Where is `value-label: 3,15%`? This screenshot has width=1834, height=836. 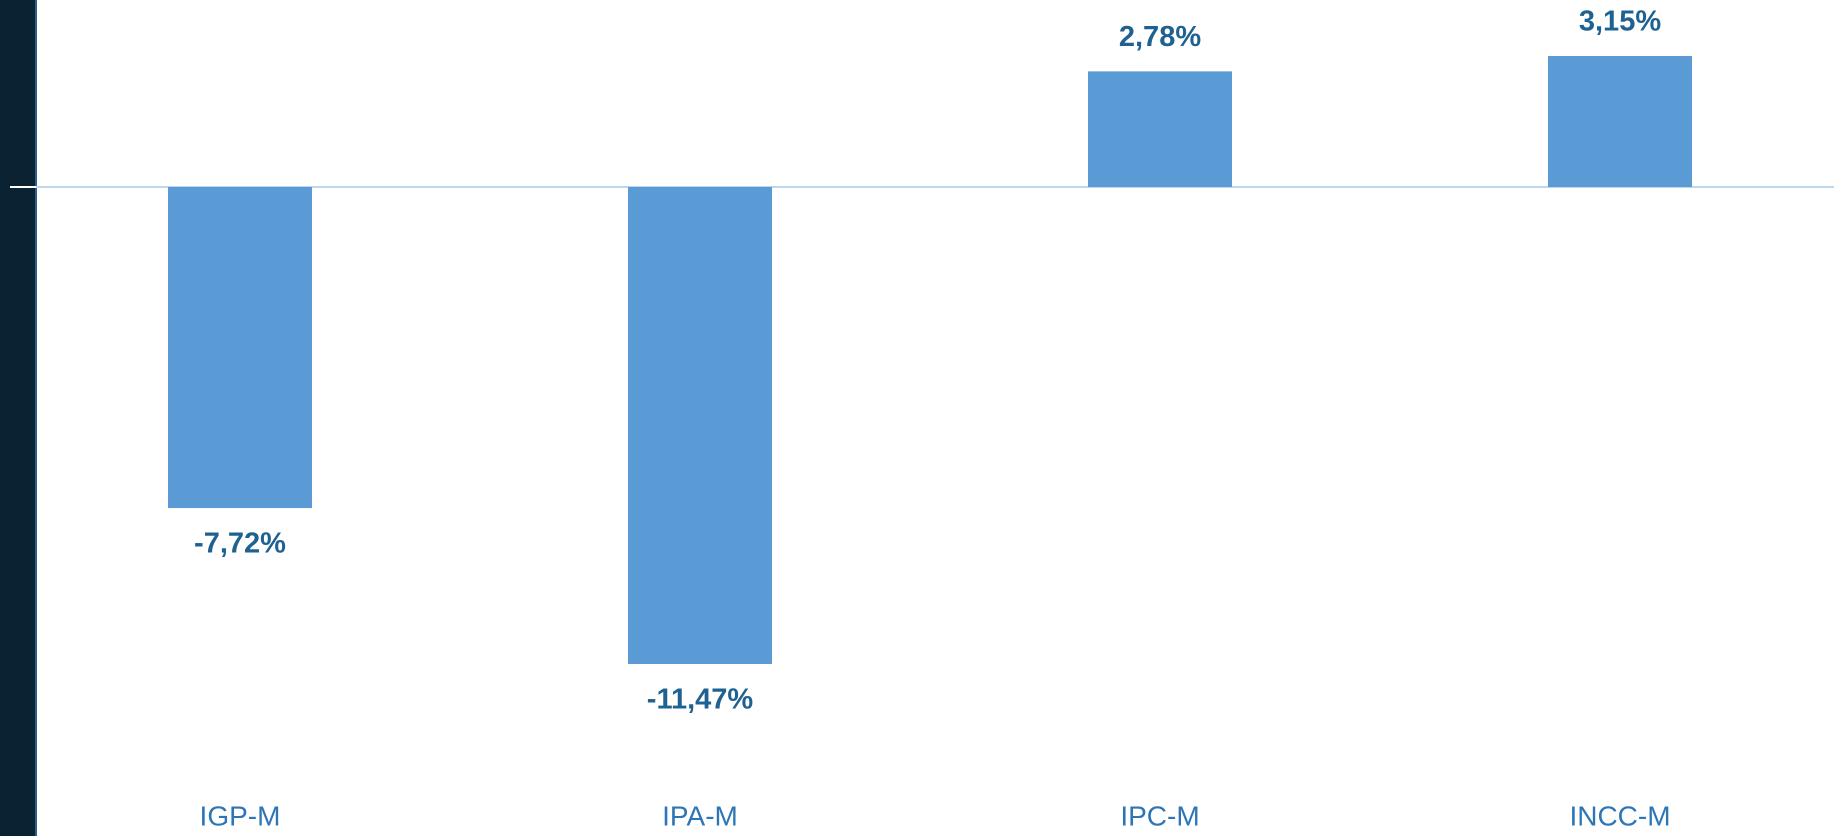 value-label: 3,15% is located at coordinates (1620, 22).